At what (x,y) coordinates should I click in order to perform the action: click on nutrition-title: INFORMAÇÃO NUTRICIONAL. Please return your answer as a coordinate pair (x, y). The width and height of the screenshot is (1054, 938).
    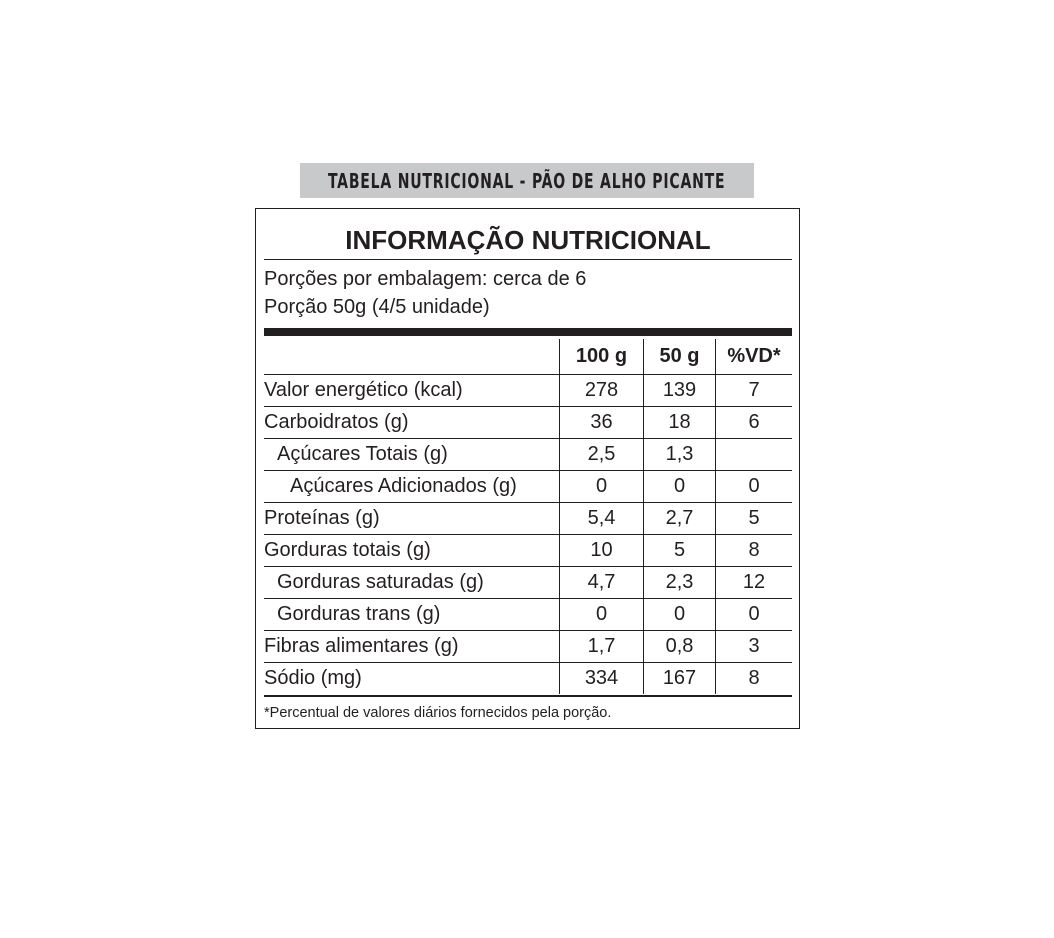
    Looking at the image, I should click on (528, 240).